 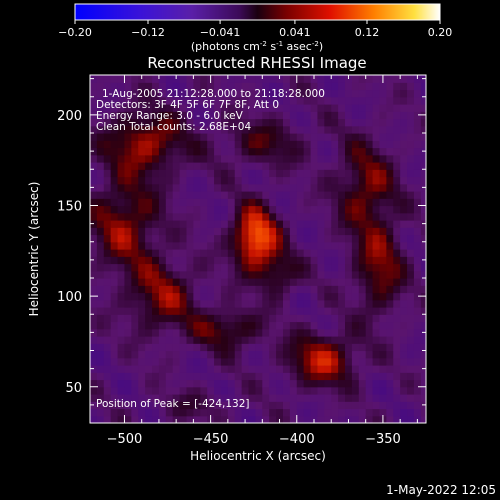 I want to click on colorbar-gradient, so click(x=257, y=12).